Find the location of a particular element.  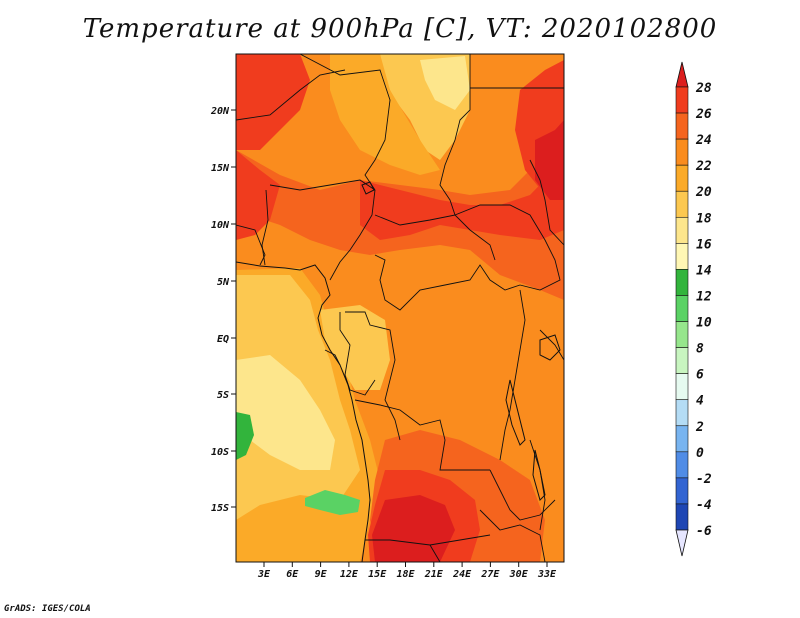

field-nile-hottest is located at coordinates (549, 160).